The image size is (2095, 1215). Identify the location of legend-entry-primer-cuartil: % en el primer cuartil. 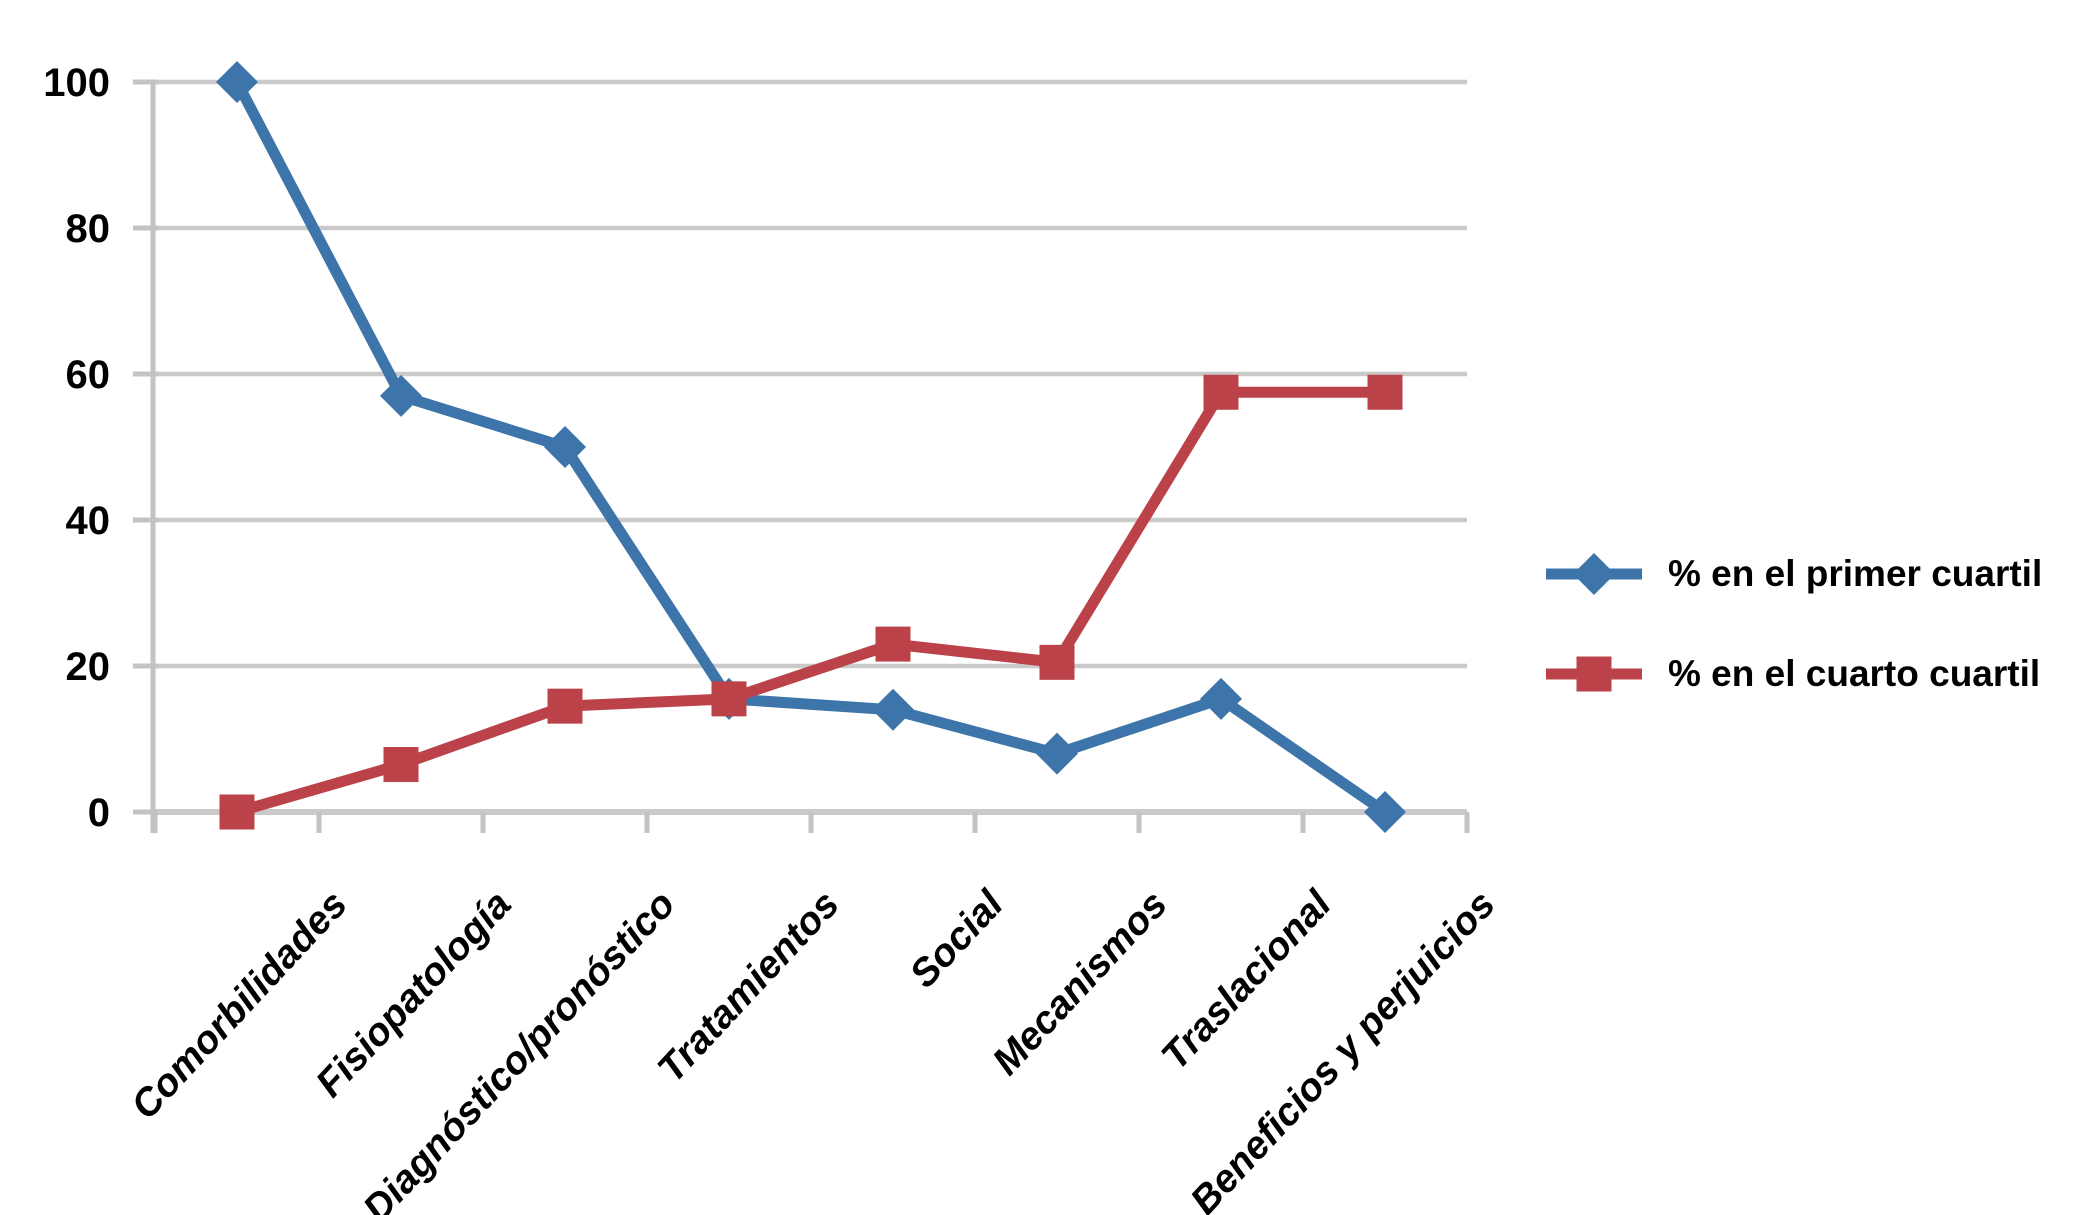
(1794, 574).